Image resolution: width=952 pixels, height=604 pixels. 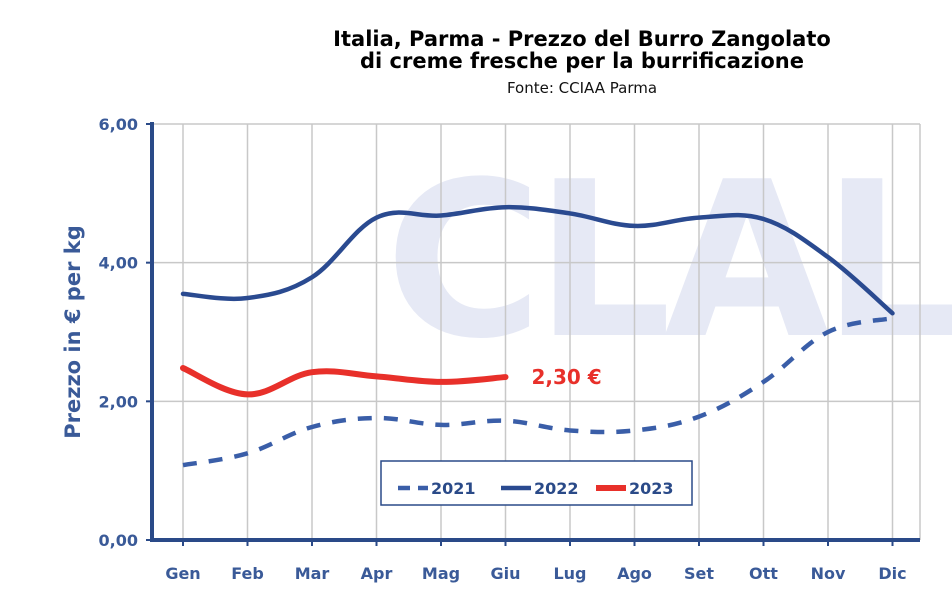 I want to click on x-tick-label: Ott, so click(x=763, y=573).